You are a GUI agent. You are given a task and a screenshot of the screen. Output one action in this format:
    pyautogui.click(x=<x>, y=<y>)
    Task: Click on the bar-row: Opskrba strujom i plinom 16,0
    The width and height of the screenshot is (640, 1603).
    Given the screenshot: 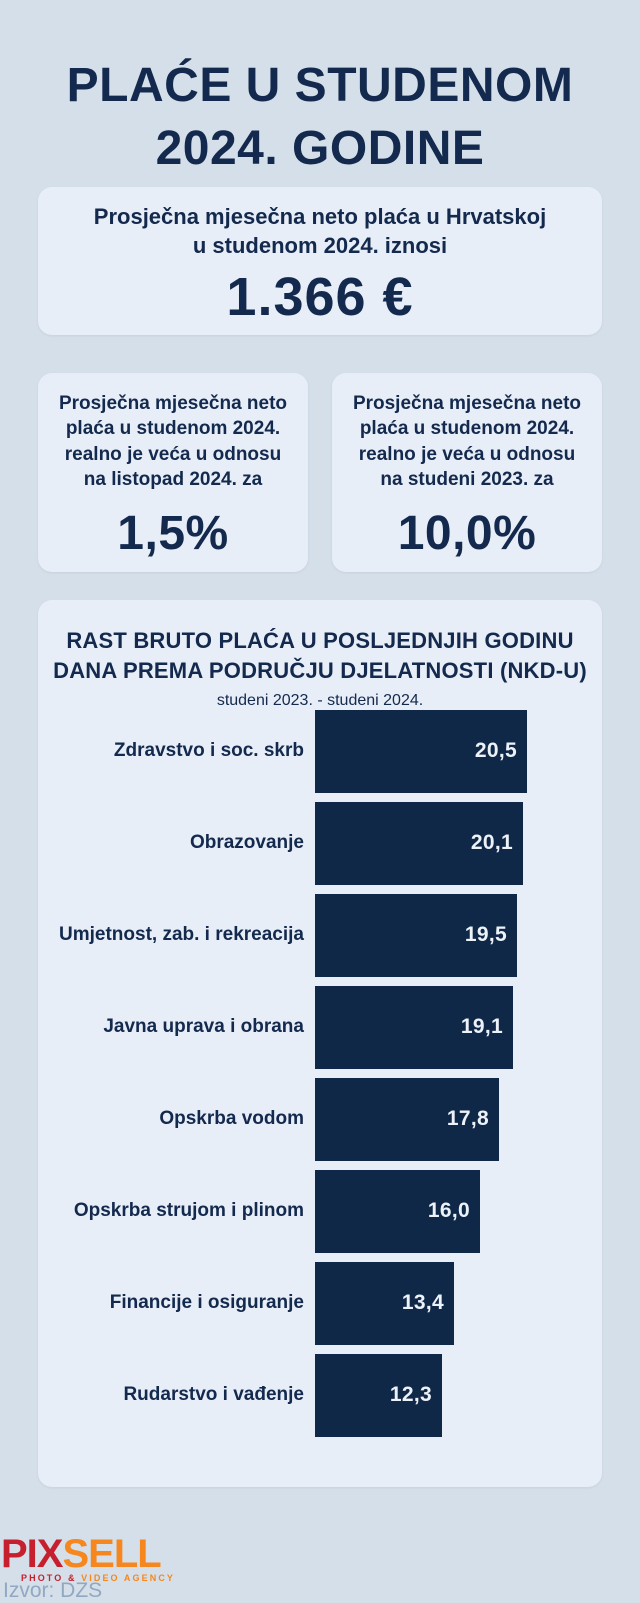 What is the action you would take?
    pyautogui.click(x=320, y=1211)
    